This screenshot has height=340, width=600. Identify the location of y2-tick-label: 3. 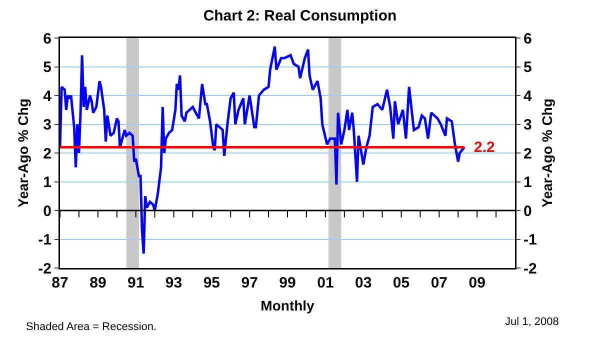
(528, 125).